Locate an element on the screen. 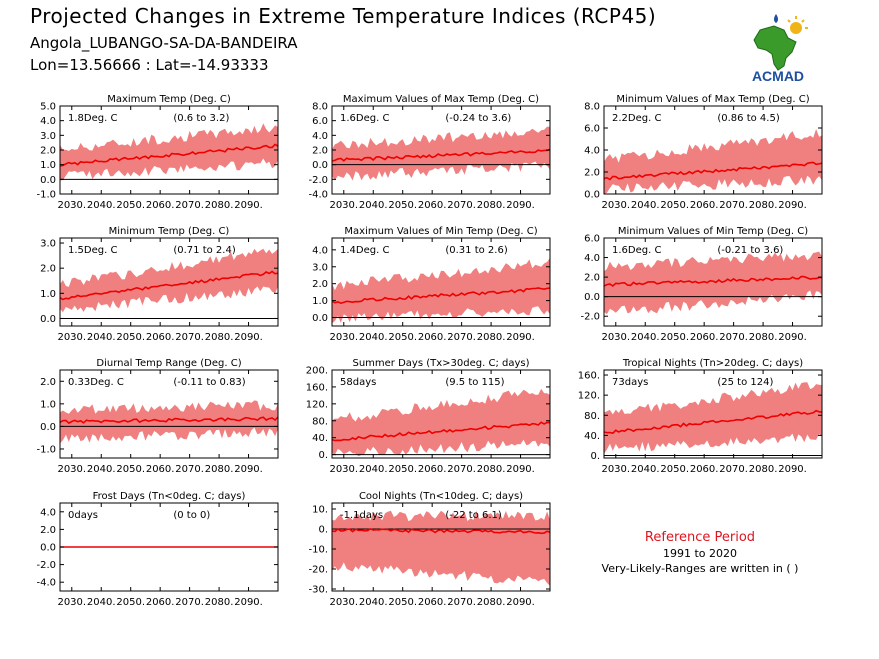 The image size is (879, 659). plot-frame is located at coordinates (441, 414).